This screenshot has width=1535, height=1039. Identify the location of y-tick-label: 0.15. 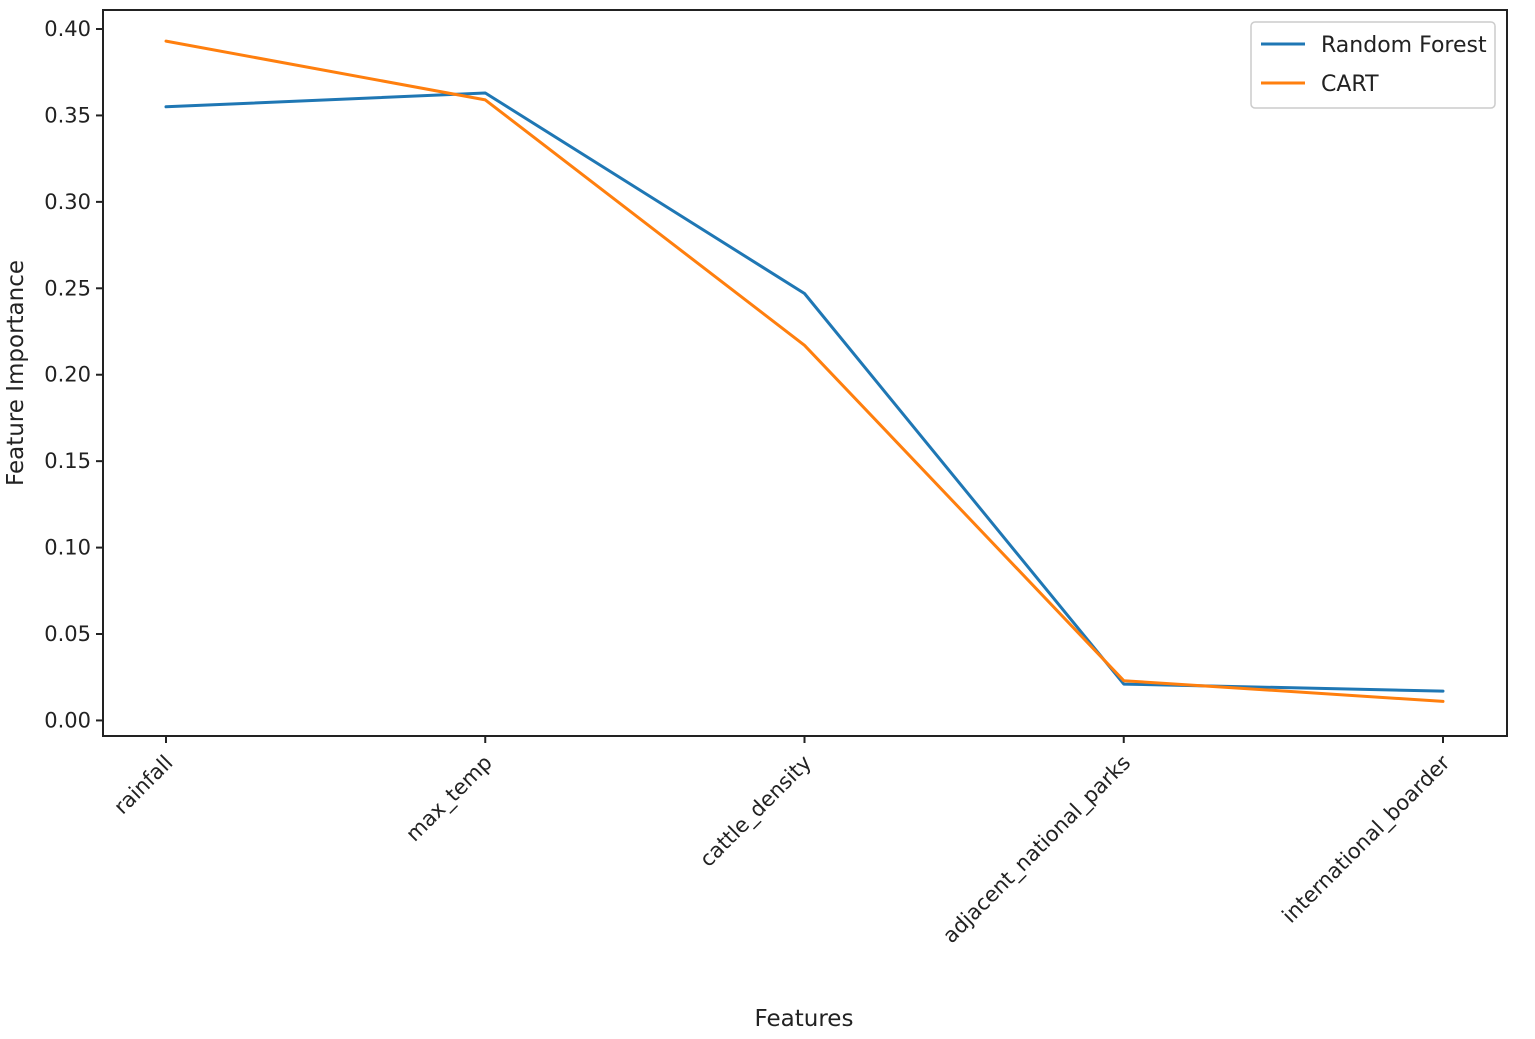
(67, 461).